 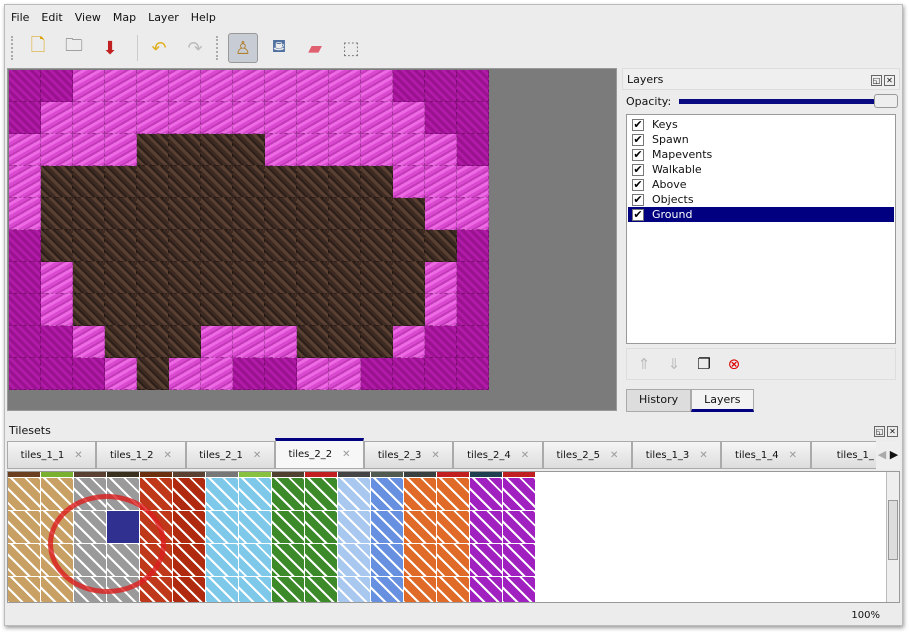 I want to click on menu-view: View, so click(x=87, y=17).